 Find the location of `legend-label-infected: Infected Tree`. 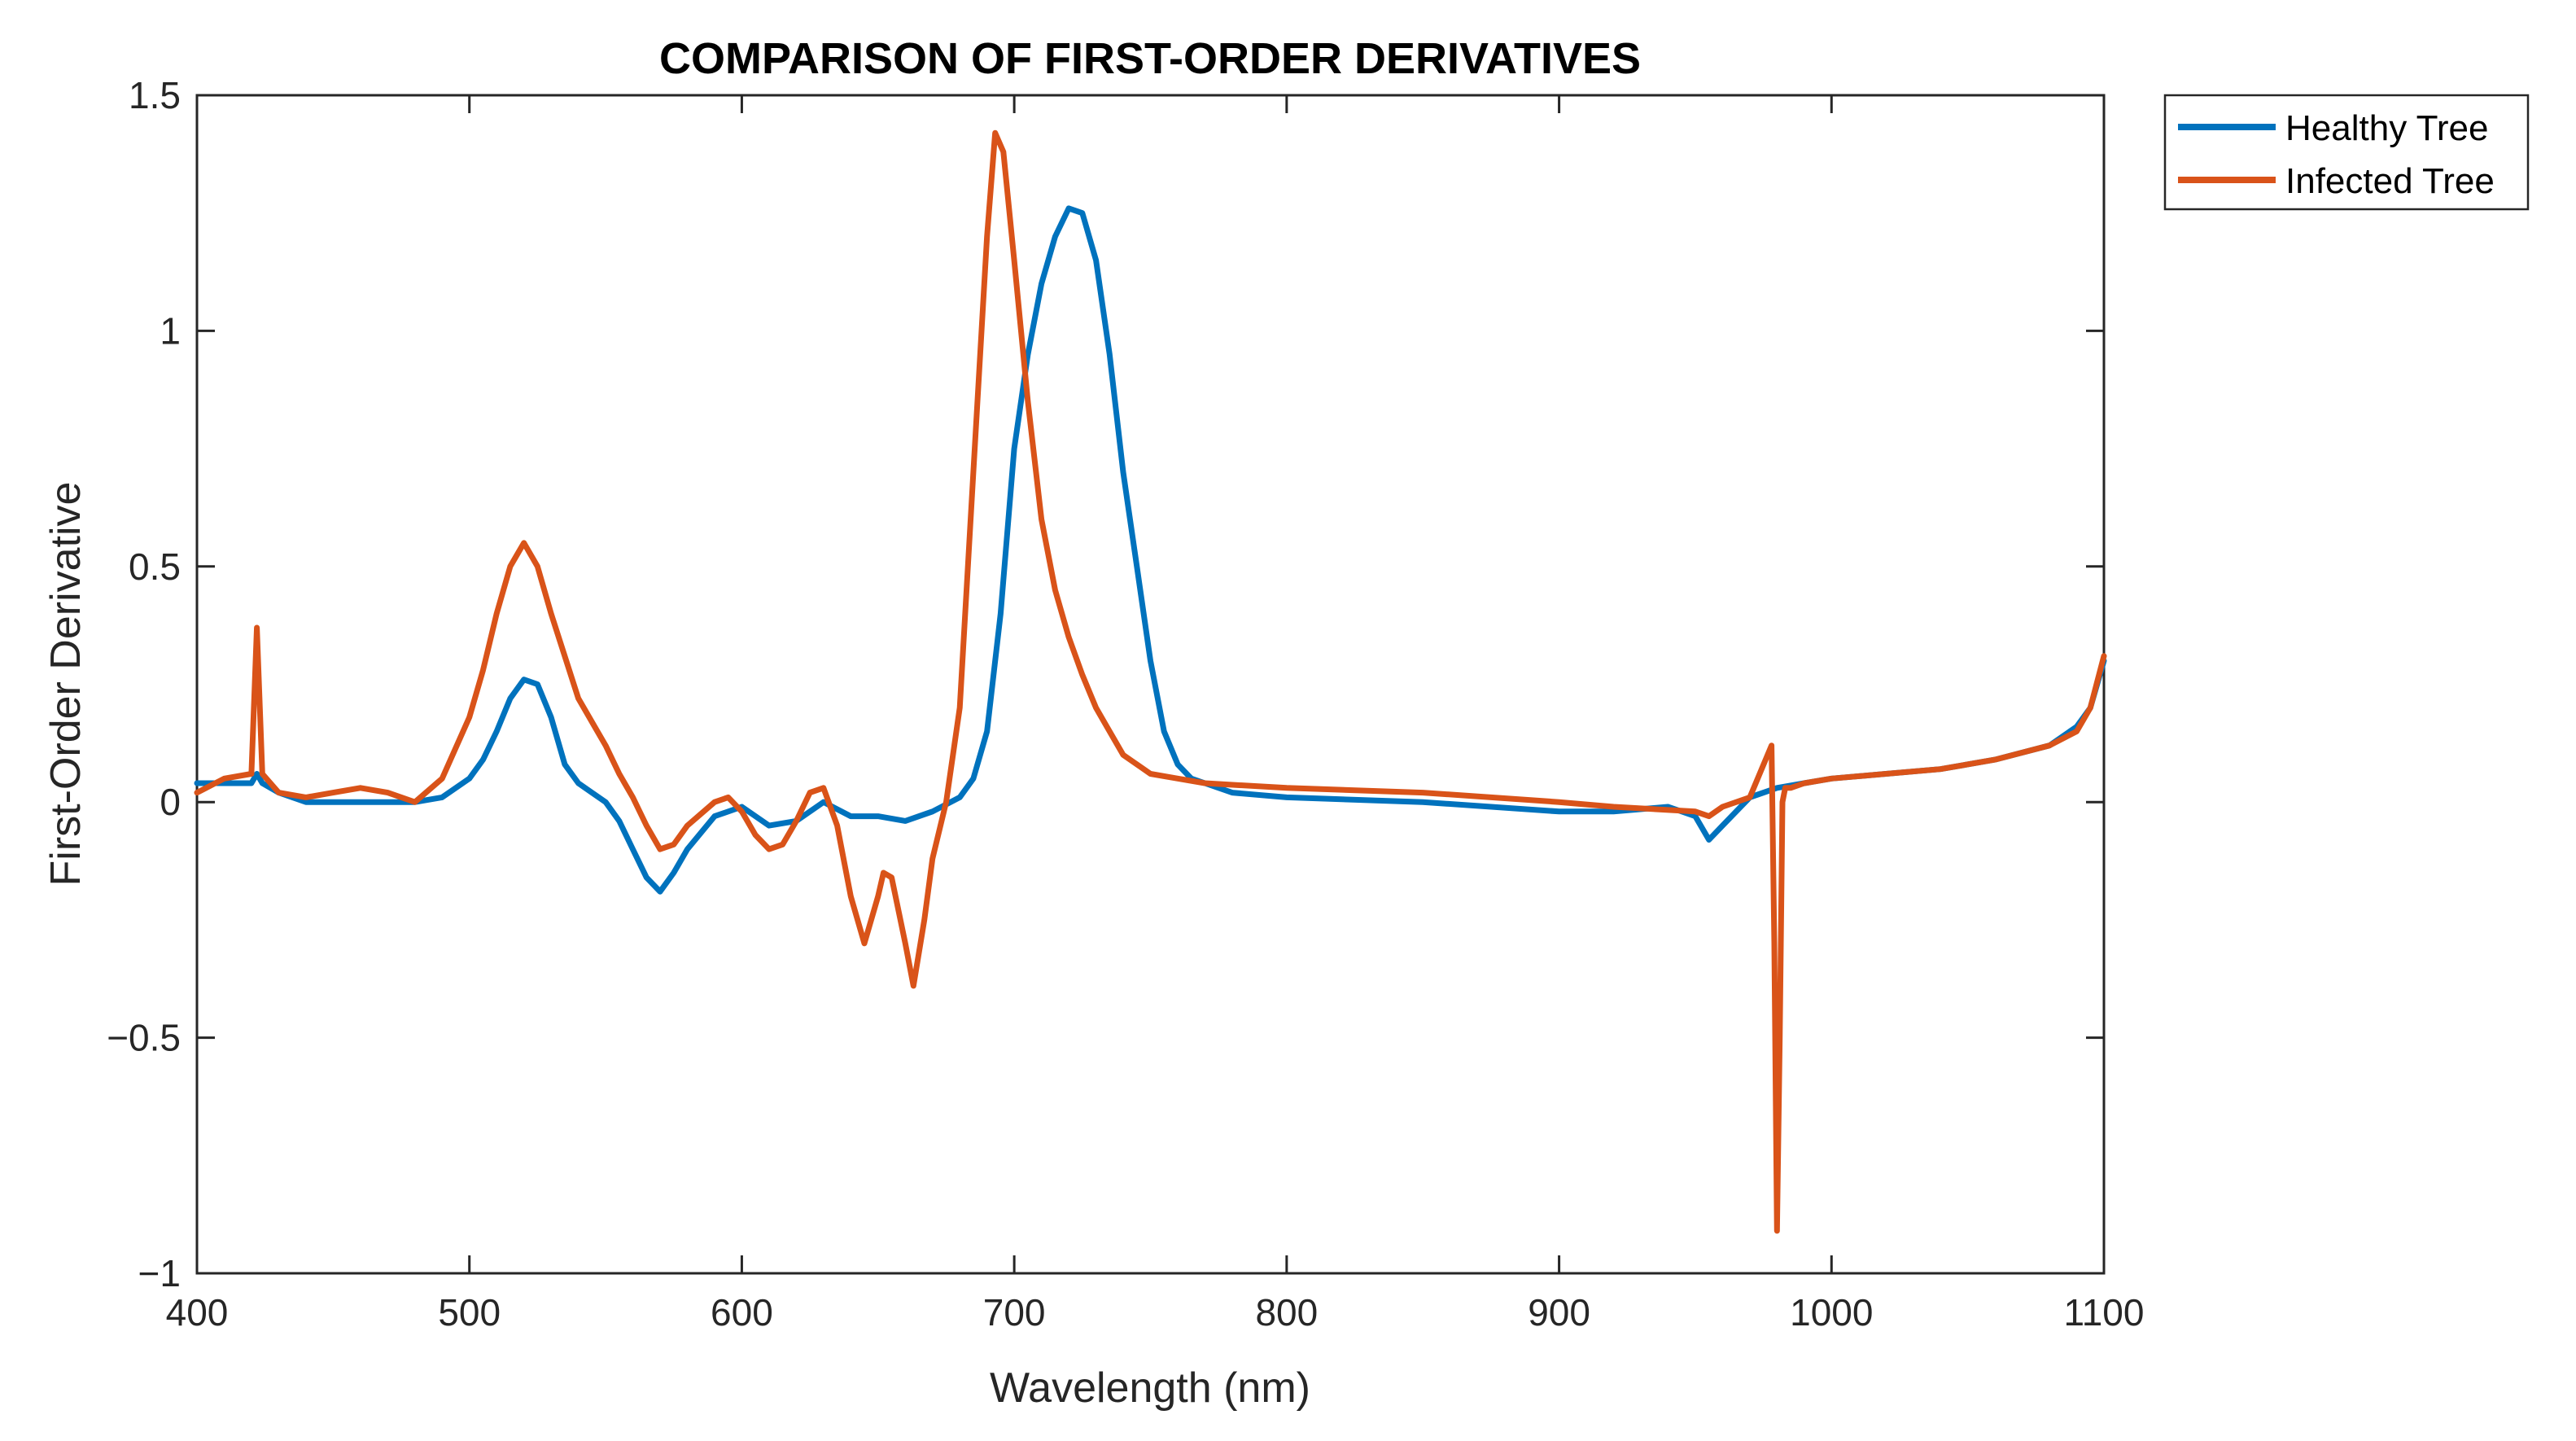

legend-label-infected: Infected Tree is located at coordinates (2390, 181).